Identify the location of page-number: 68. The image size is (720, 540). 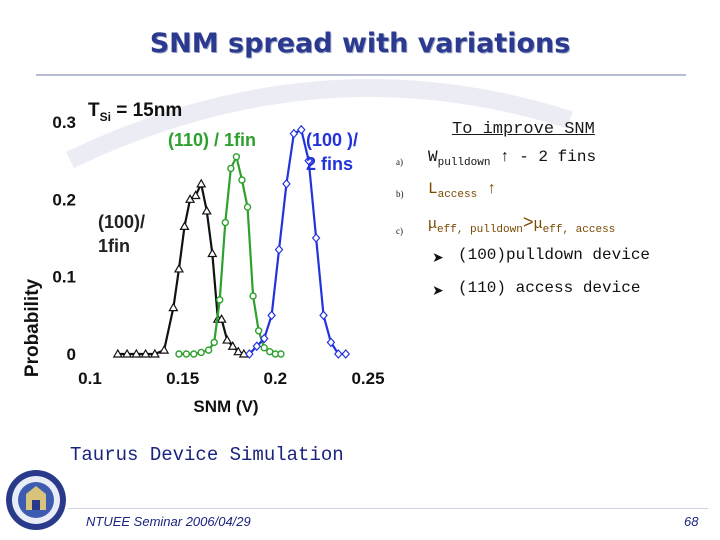
(691, 521).